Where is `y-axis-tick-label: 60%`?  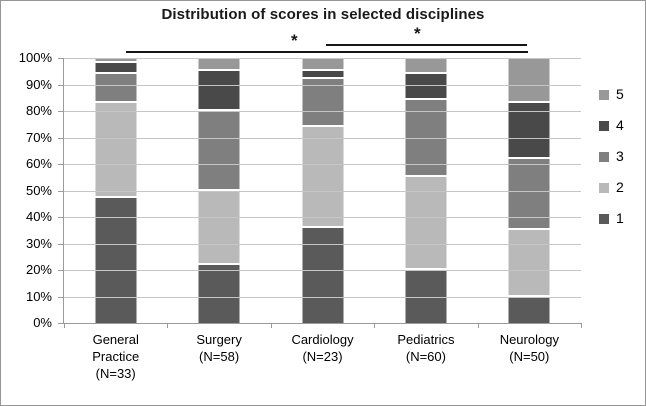 y-axis-tick-label: 60% is located at coordinates (38, 163).